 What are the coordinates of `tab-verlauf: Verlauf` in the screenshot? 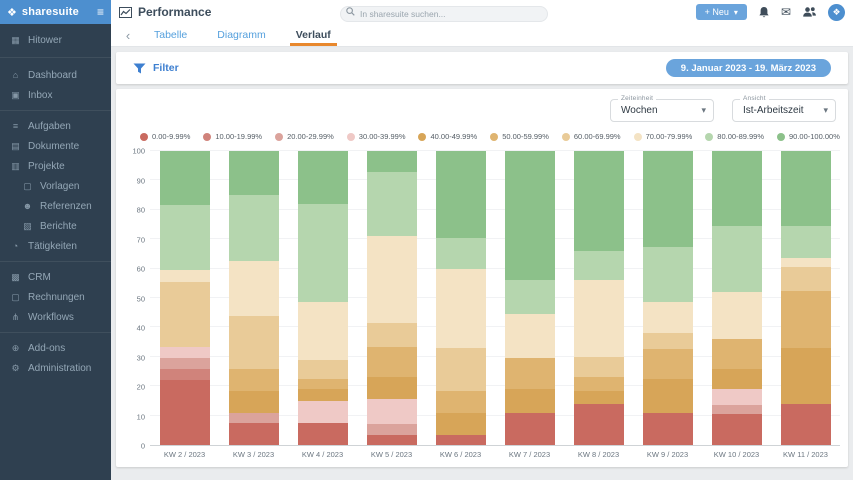 It's located at (313, 35).